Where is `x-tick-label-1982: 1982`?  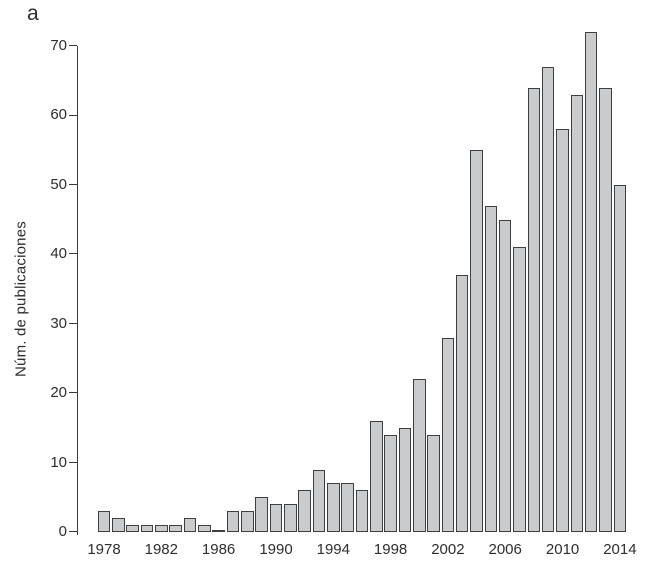 x-tick-label-1982: 1982 is located at coordinates (161, 549).